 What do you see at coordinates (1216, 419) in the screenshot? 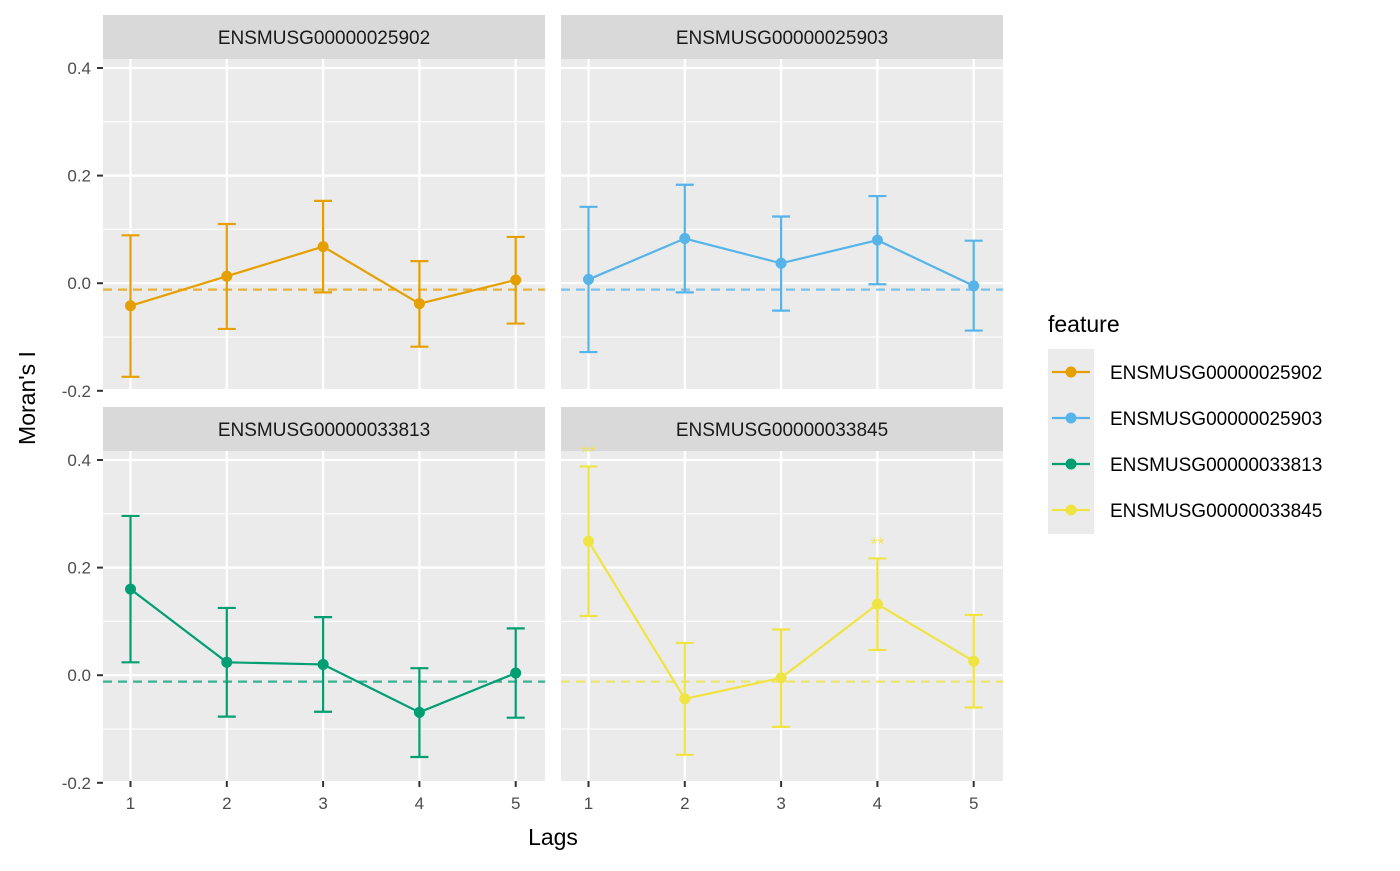
I see `legend-label: ENSMUSG00000025903` at bounding box center [1216, 419].